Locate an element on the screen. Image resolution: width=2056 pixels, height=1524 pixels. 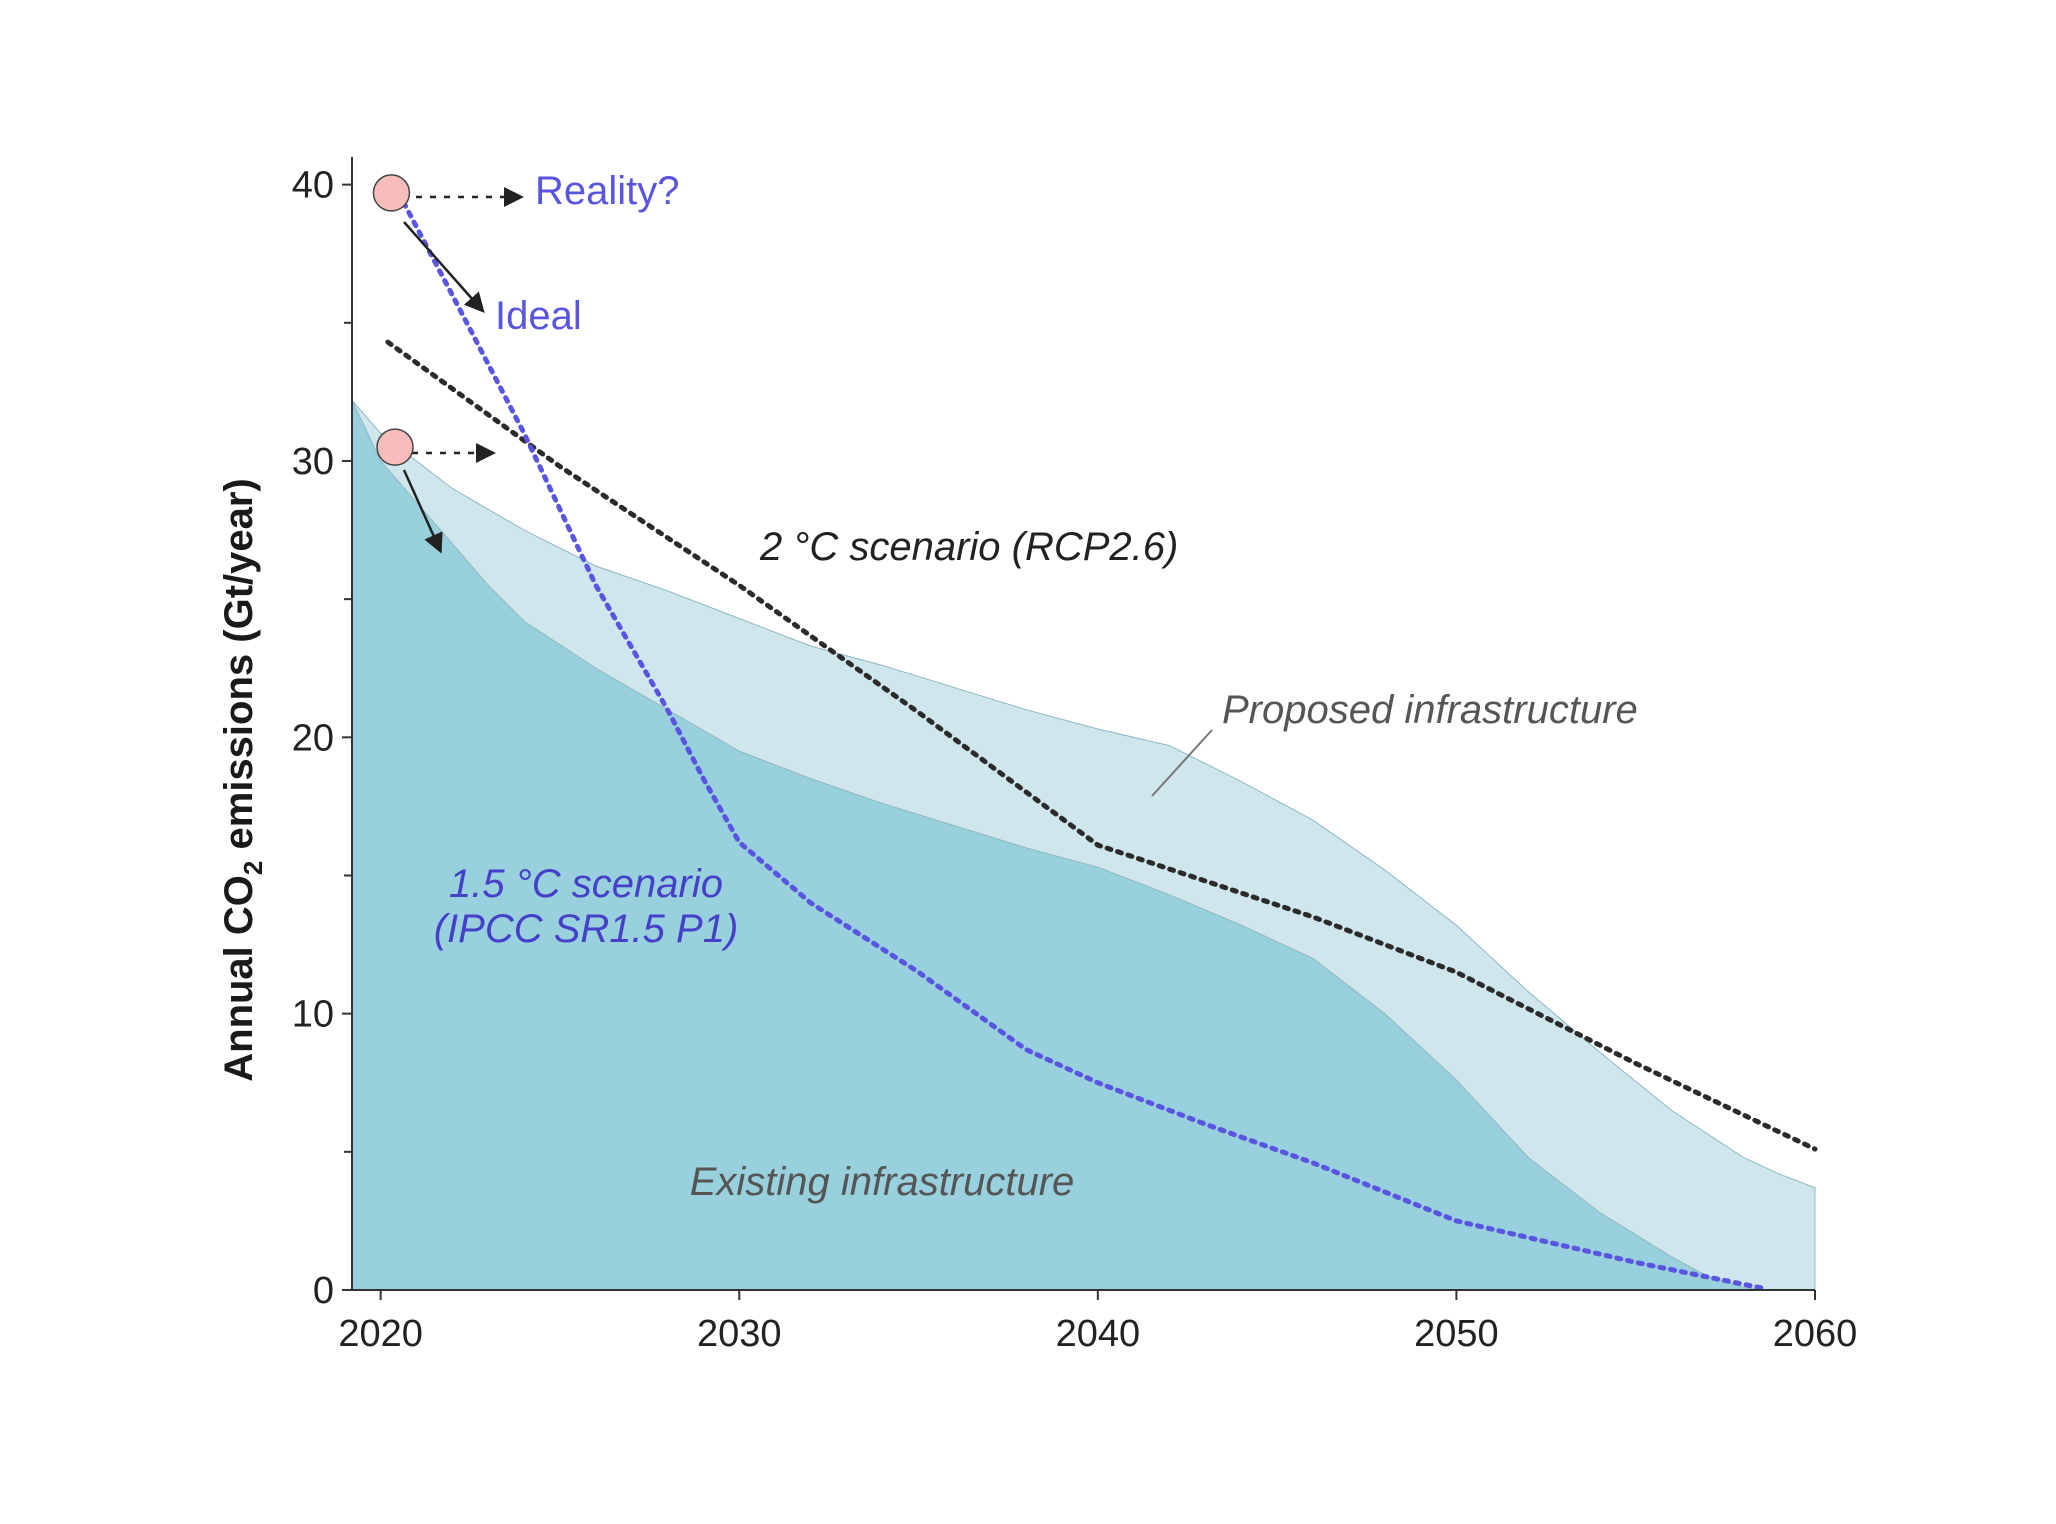
x-tick-label-2040: 2040 is located at coordinates (1098, 1334).